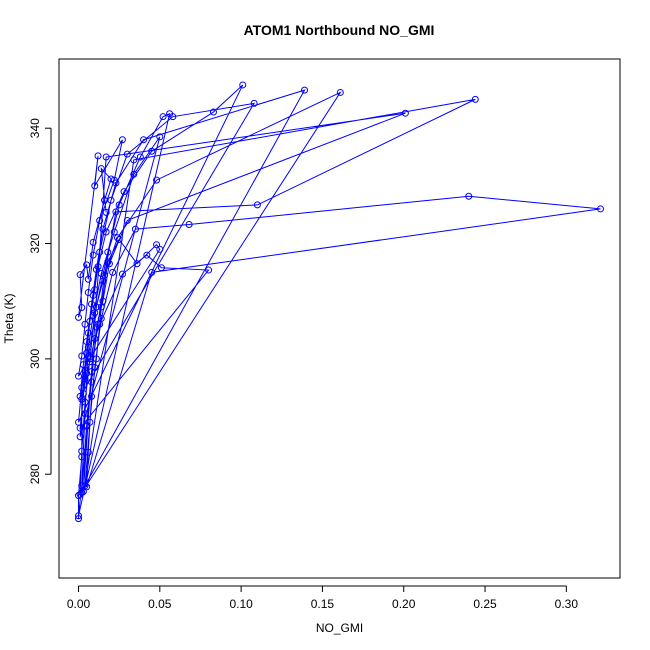  Describe the element at coordinates (35, 128) in the screenshot. I see `y-tick-label: 340` at that location.